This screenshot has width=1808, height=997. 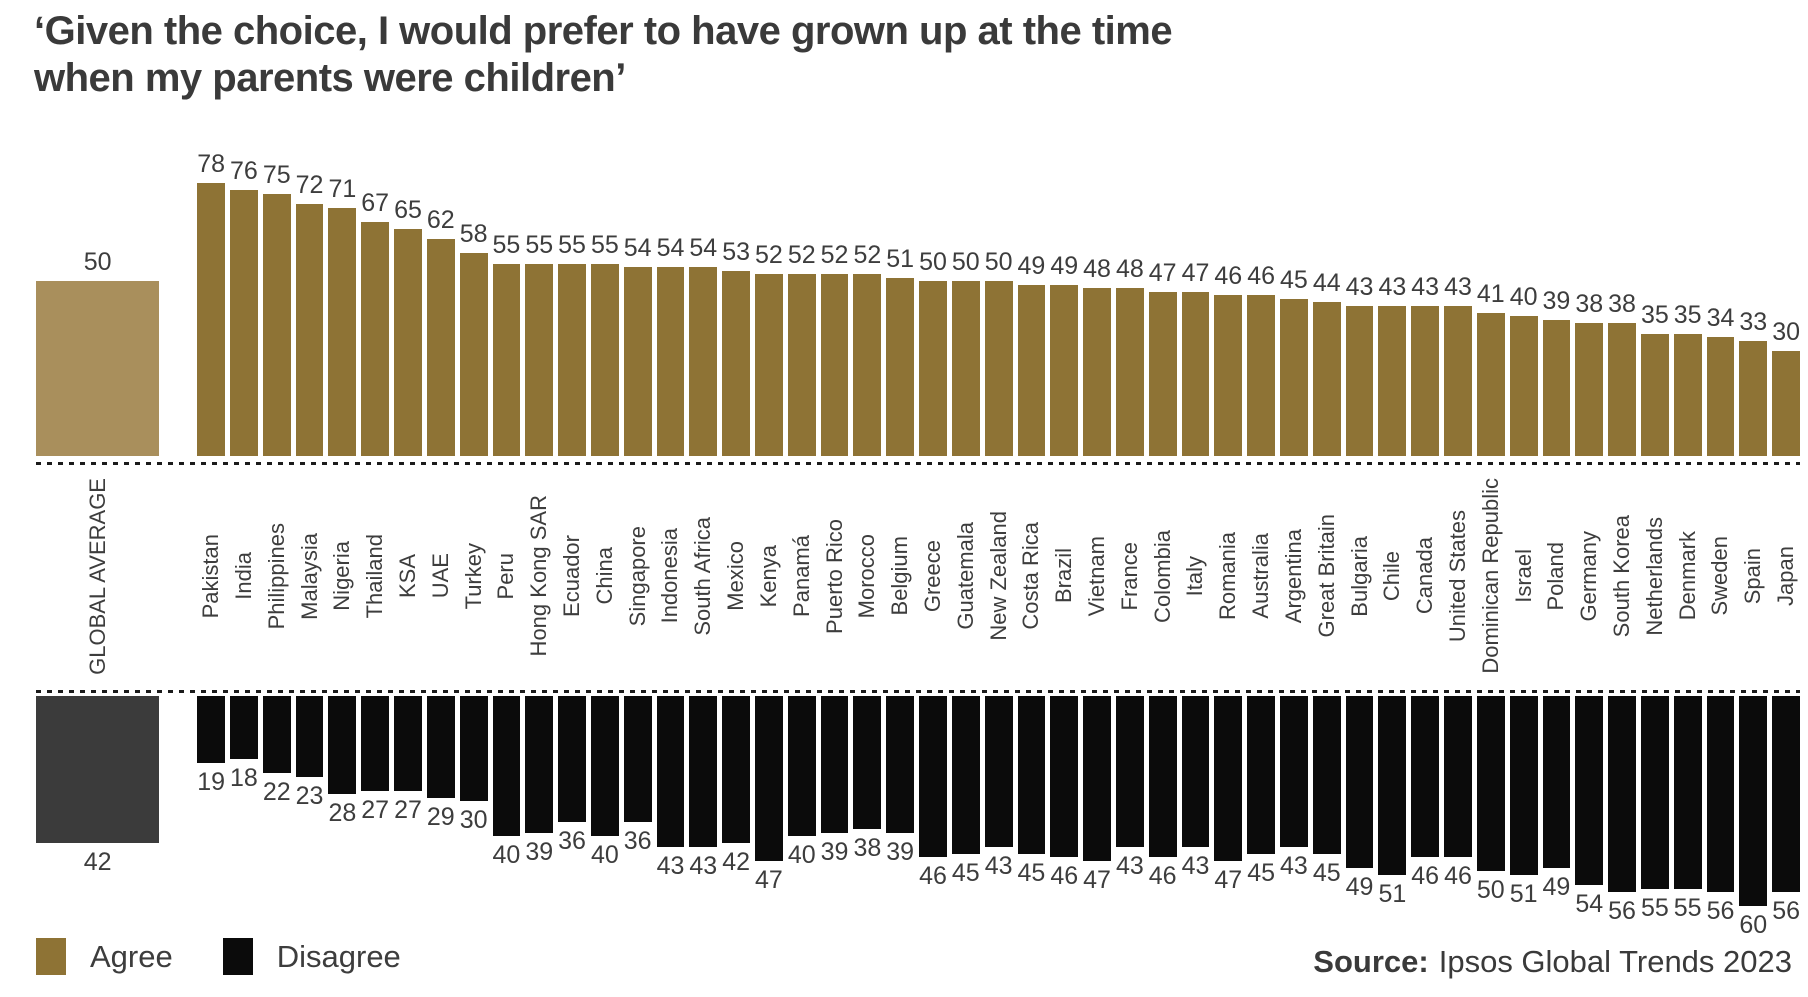 I want to click on country-label: Japan, so click(x=1786, y=576).